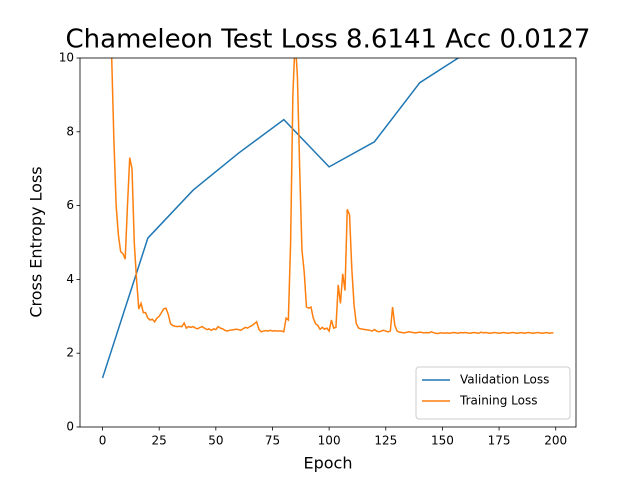 This screenshot has width=640, height=480. I want to click on y-tick-label: 8, so click(70, 131).